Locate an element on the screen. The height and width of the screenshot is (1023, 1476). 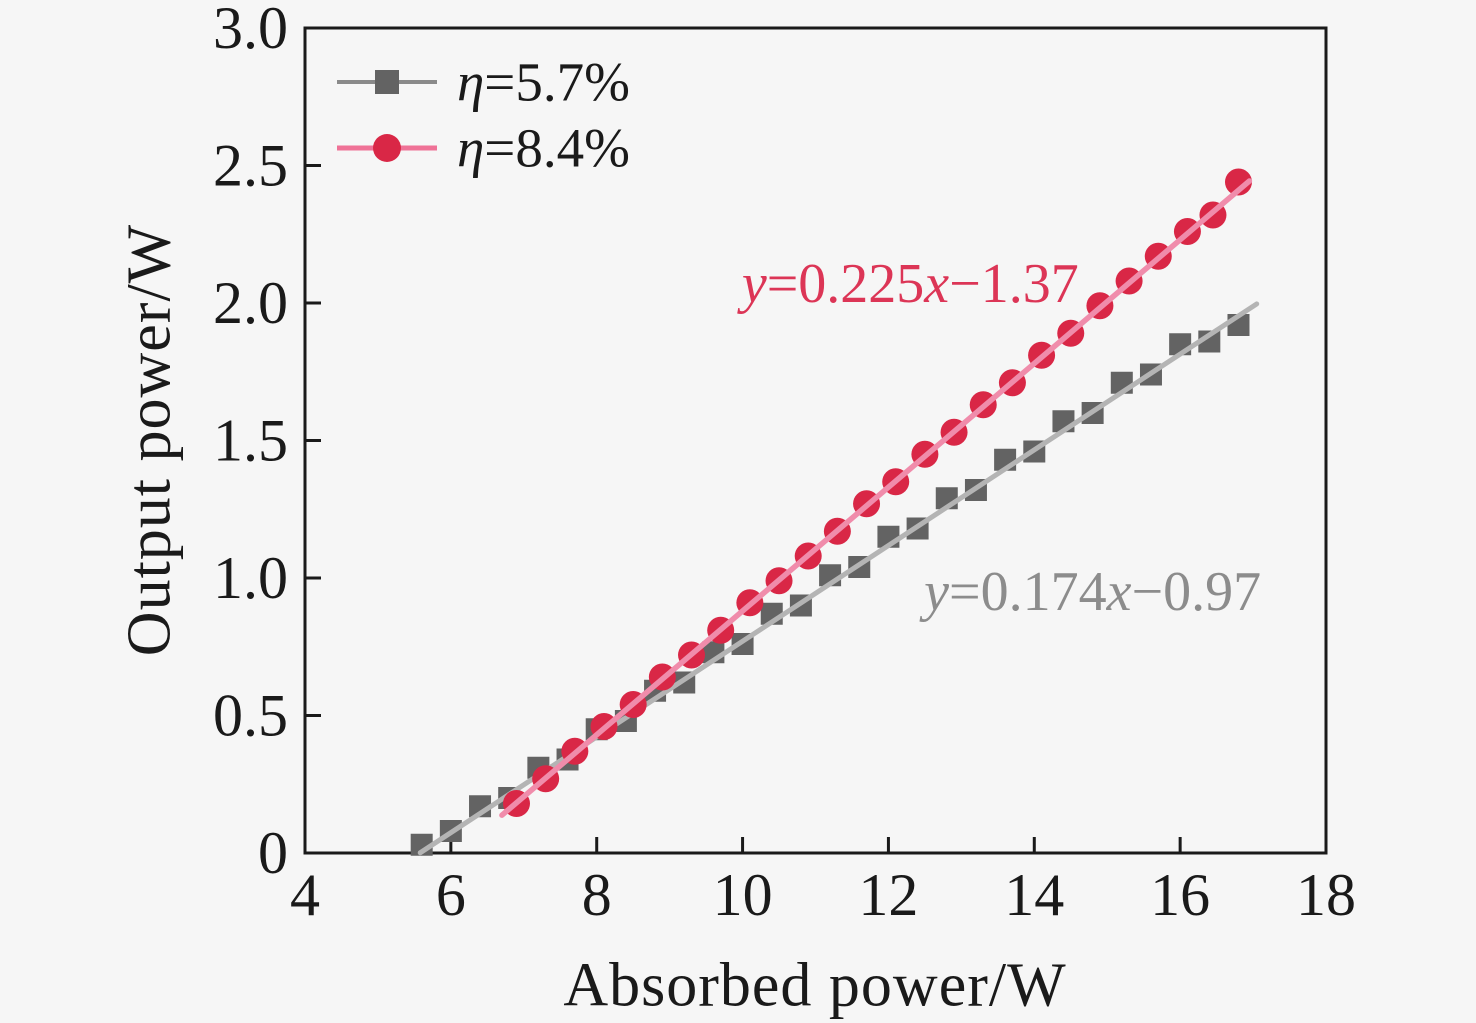
data-point-circle is located at coordinates (1238, 182).